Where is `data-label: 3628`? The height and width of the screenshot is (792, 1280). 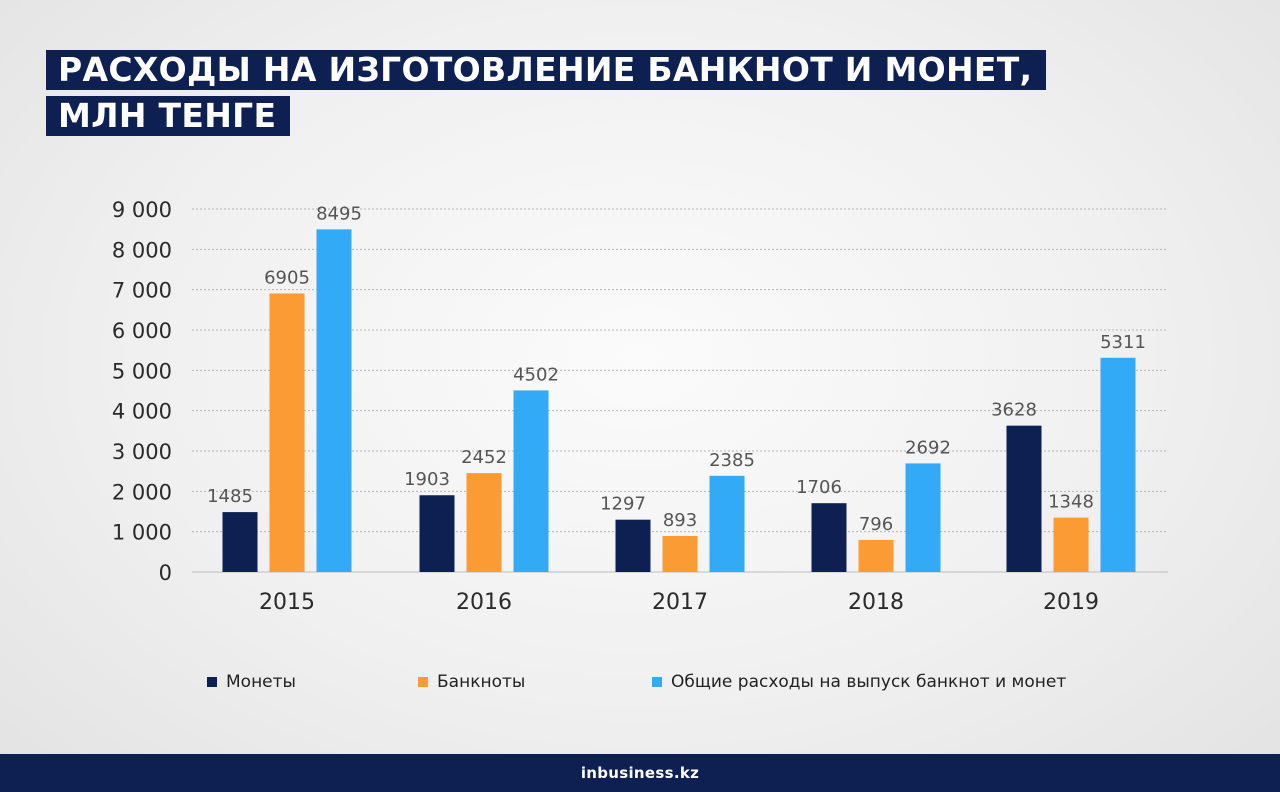 data-label: 3628 is located at coordinates (1014, 410).